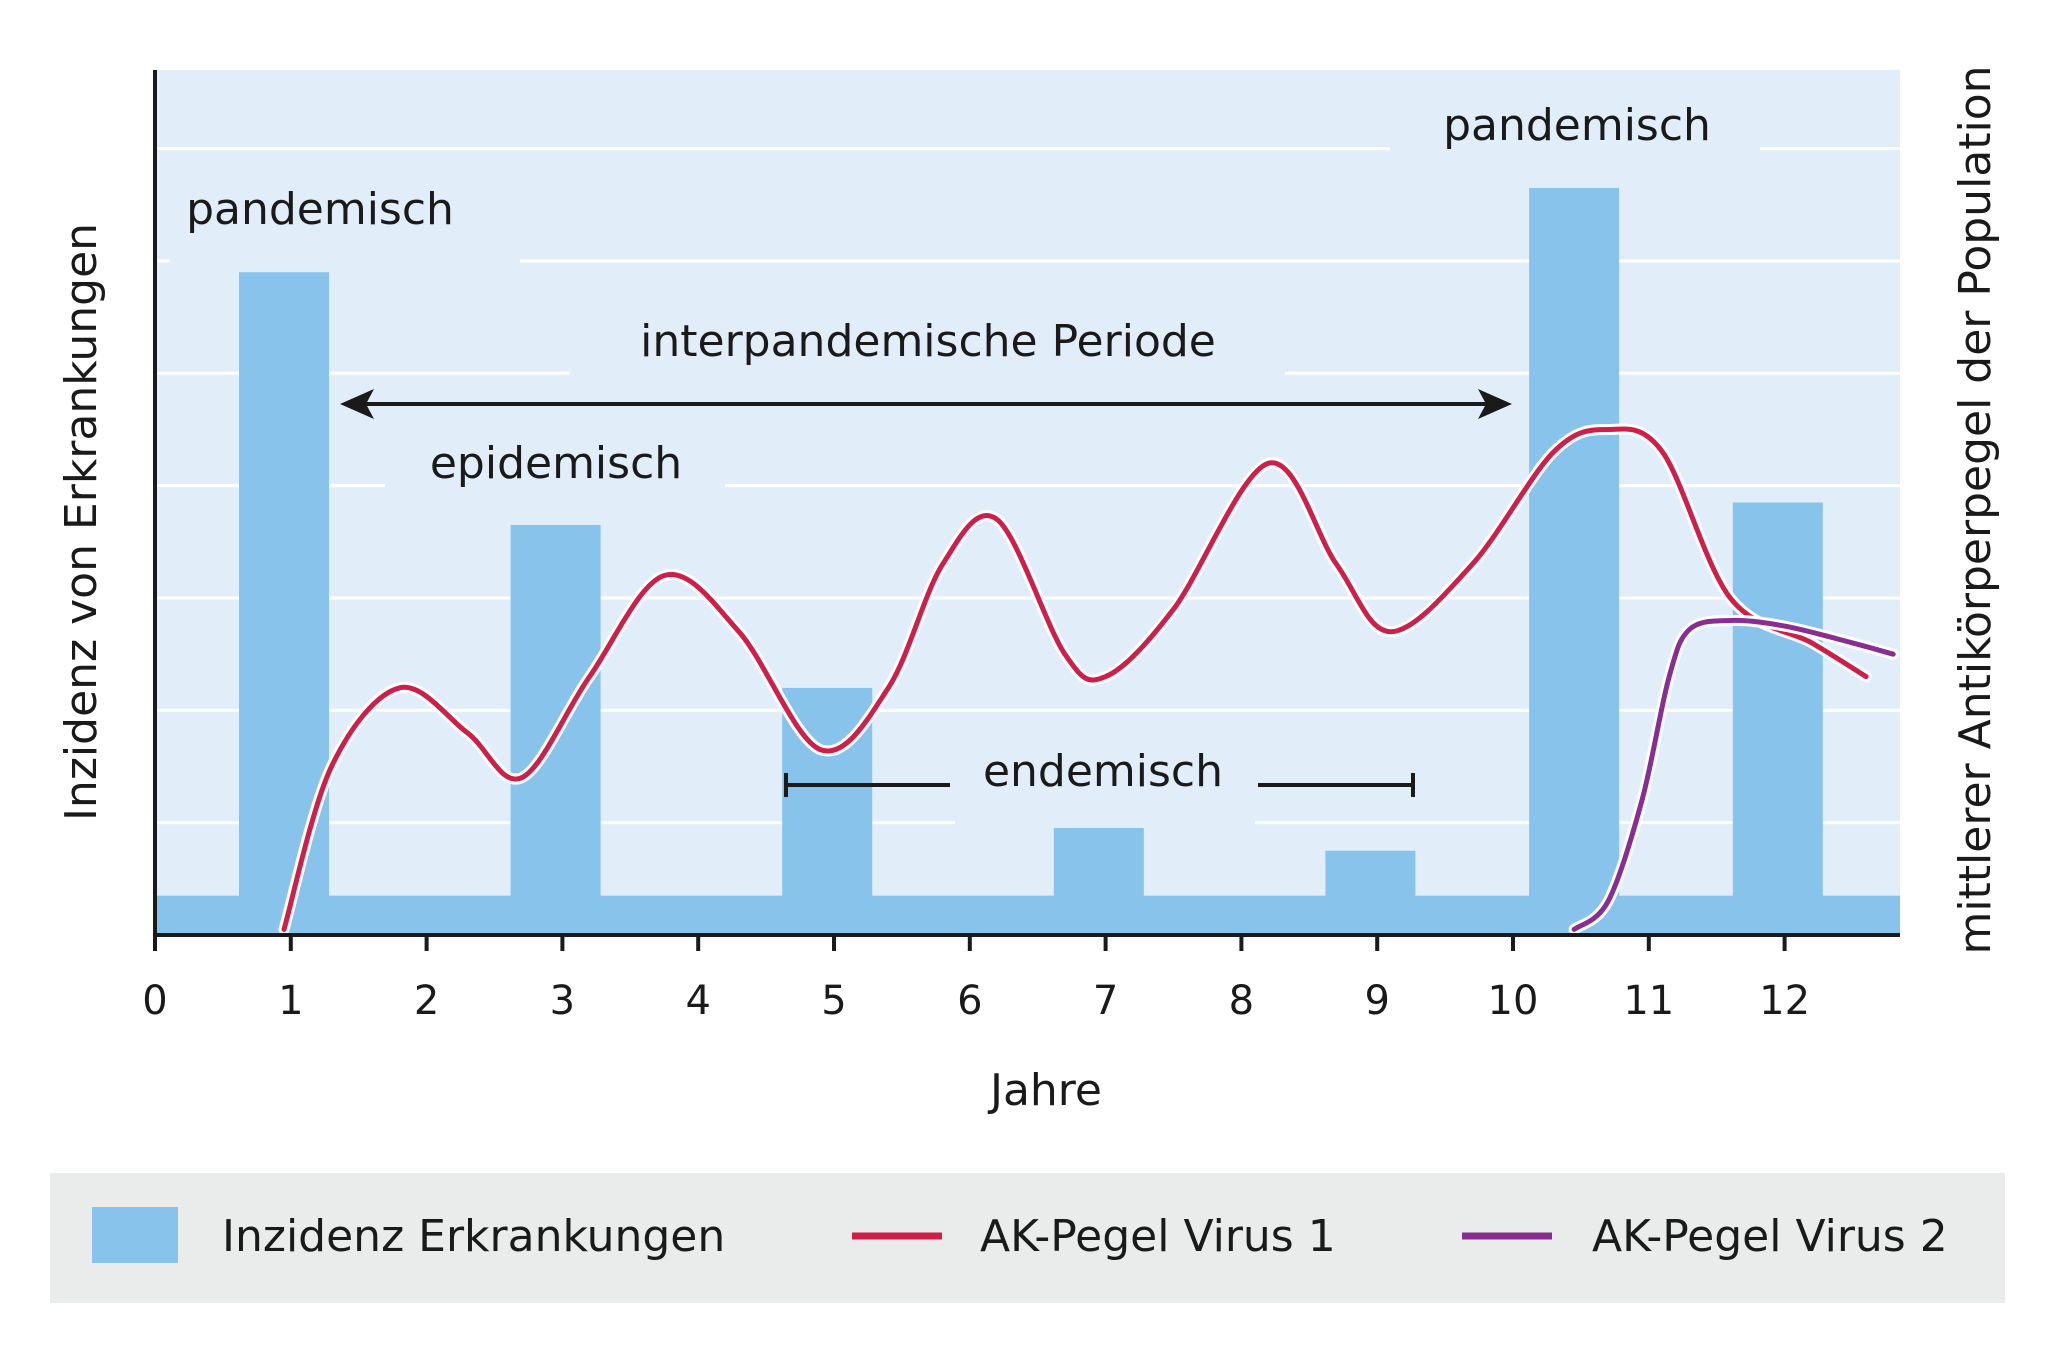 The width and height of the screenshot is (2048, 1352). What do you see at coordinates (1105, 1001) in the screenshot?
I see `x-tick-label: 7` at bounding box center [1105, 1001].